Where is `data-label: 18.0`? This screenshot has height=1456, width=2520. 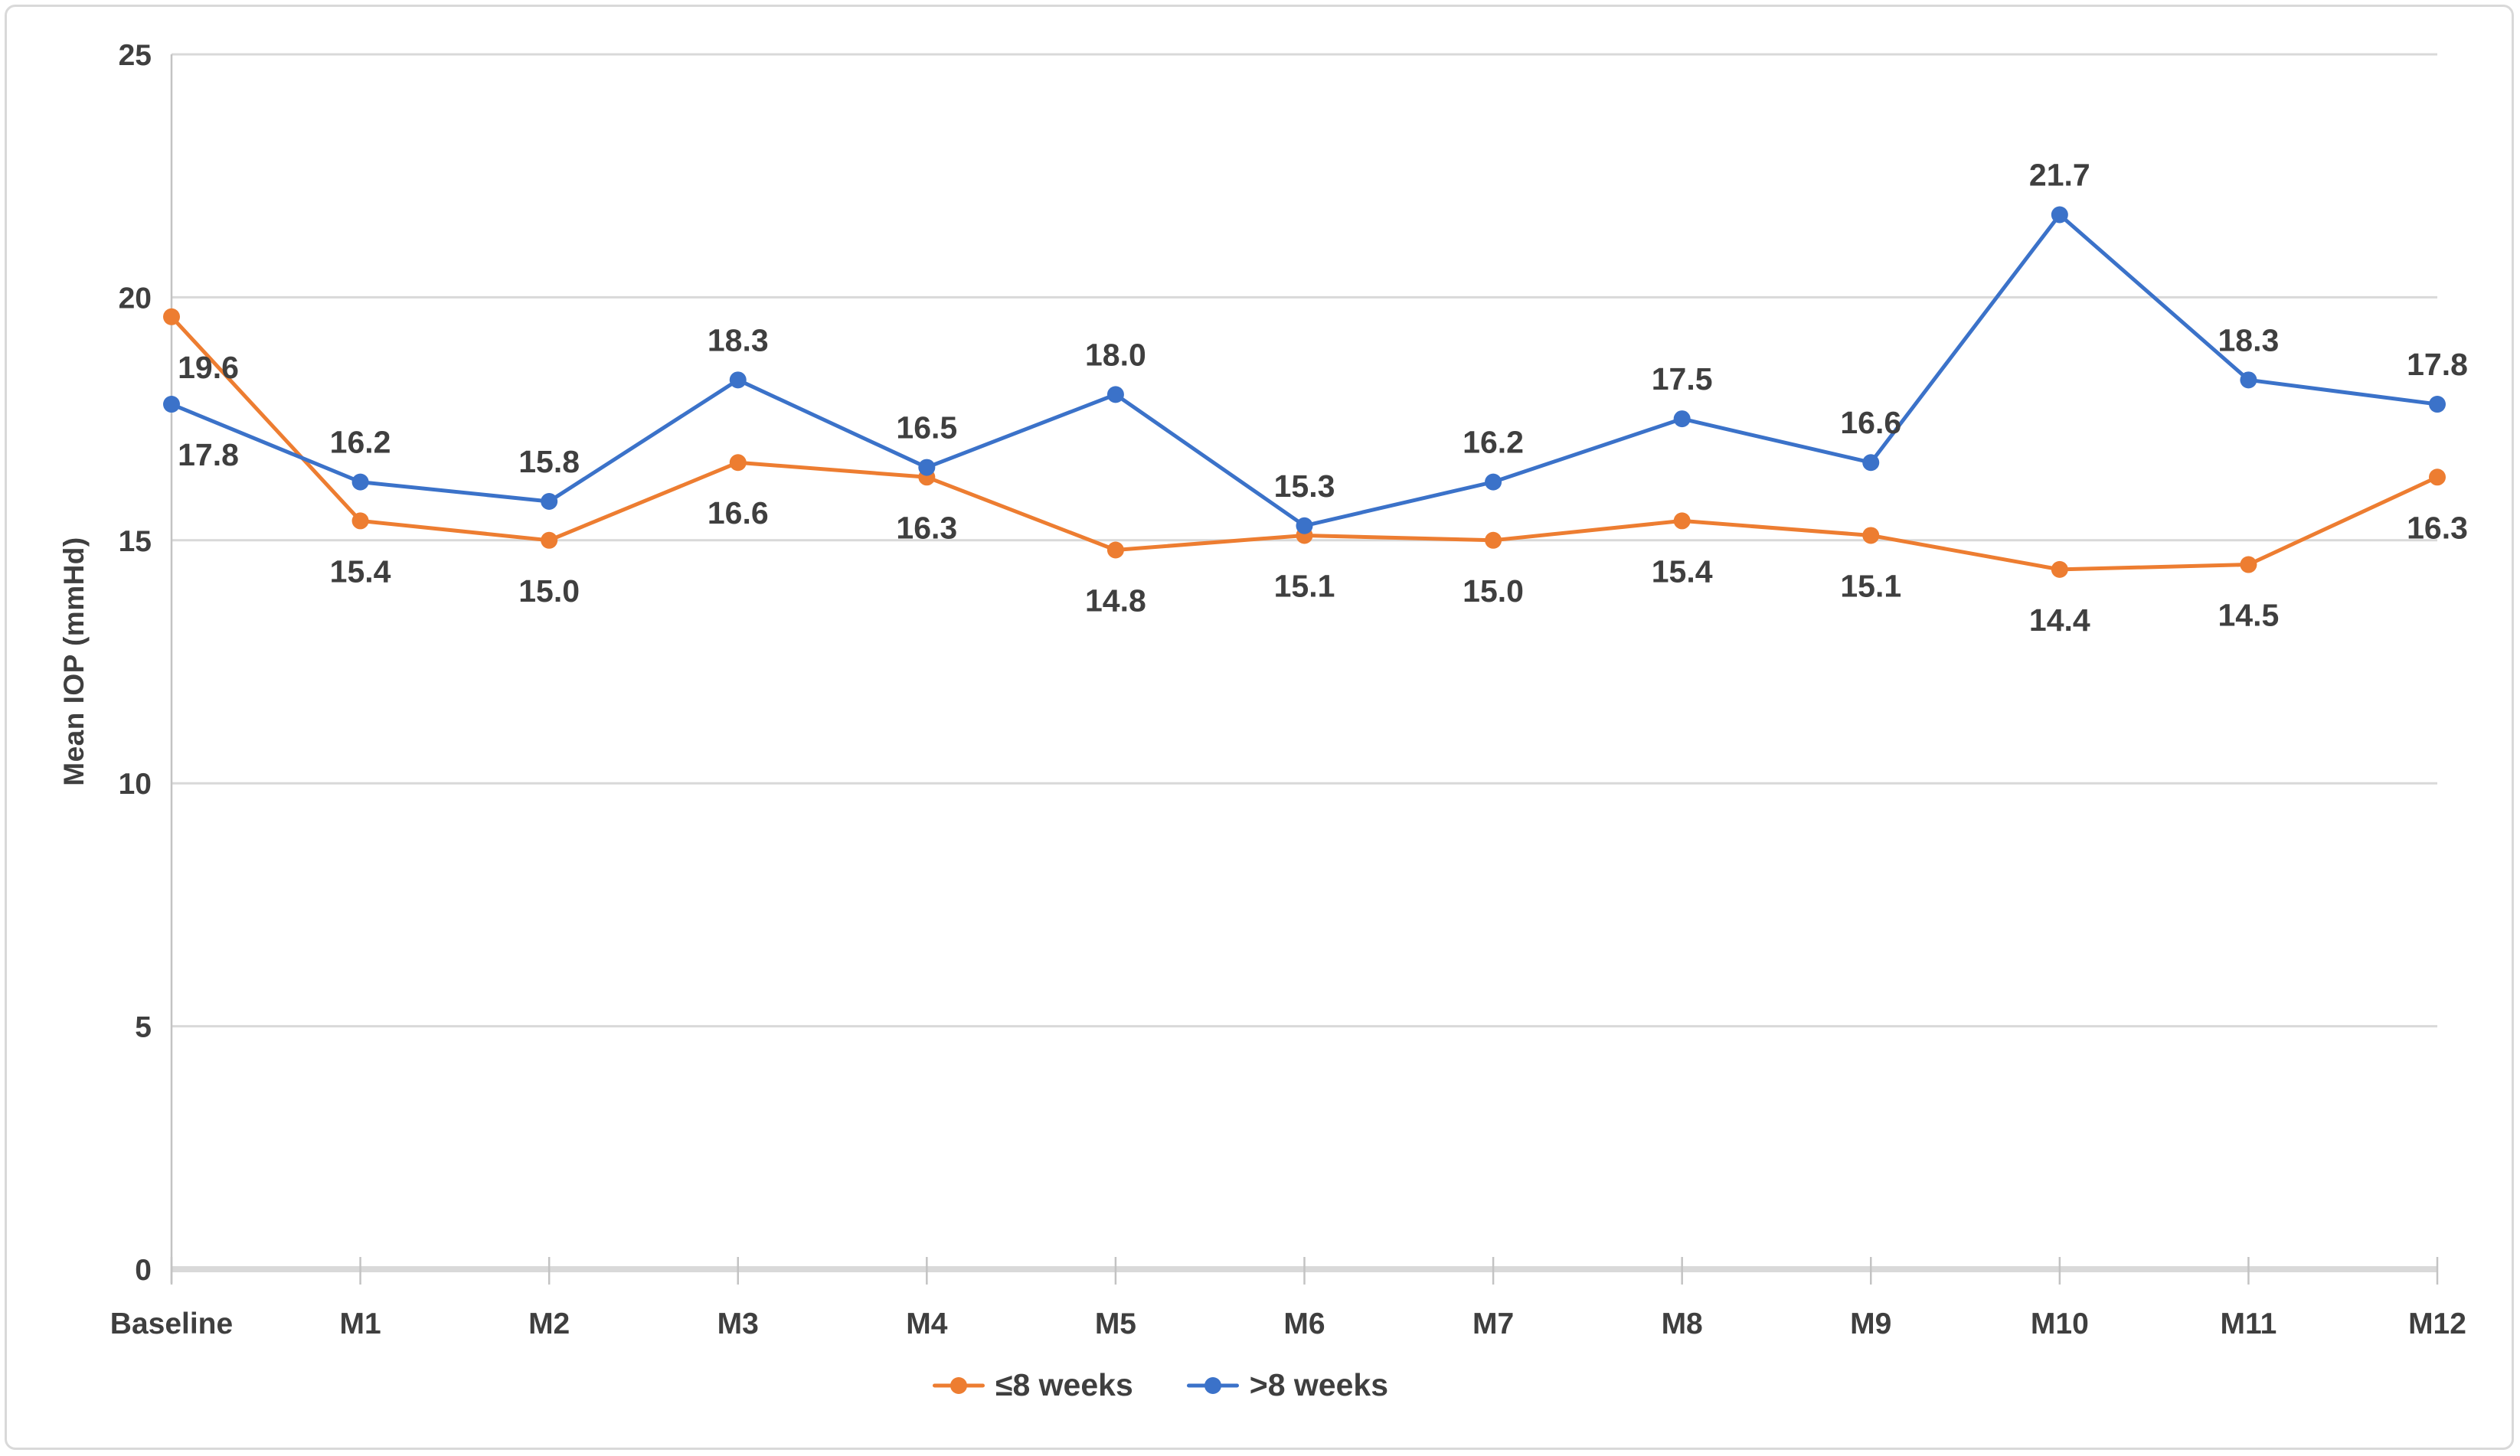
data-label: 18.0 is located at coordinates (1115, 354).